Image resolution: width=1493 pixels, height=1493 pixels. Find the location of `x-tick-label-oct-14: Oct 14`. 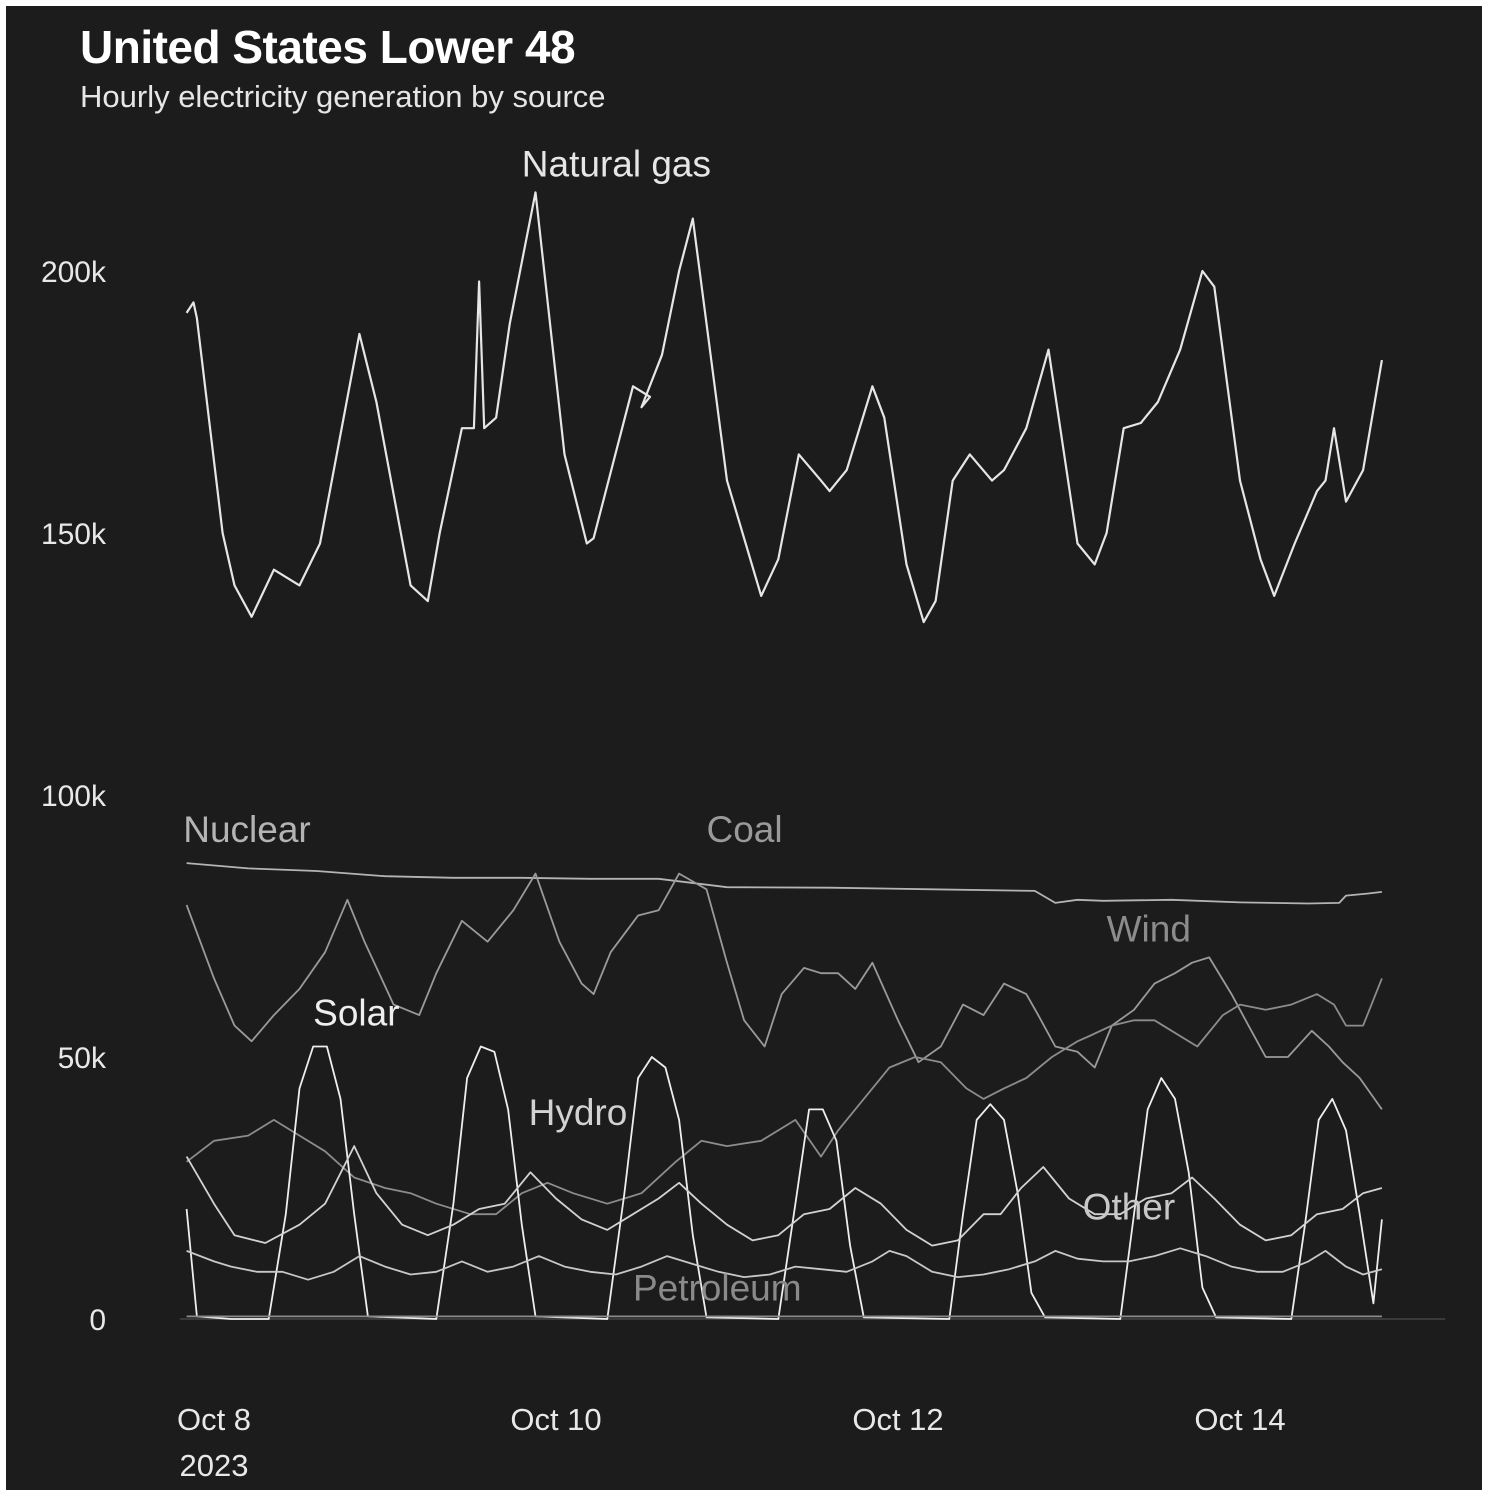

x-tick-label-oct-14: Oct 14 is located at coordinates (1239, 1419).